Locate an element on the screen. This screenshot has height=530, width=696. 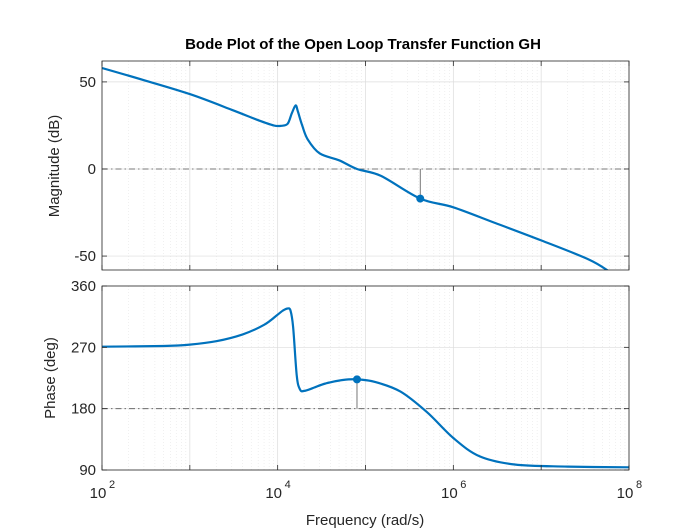
ph-ytick-label: 180 is located at coordinates (83, 409).